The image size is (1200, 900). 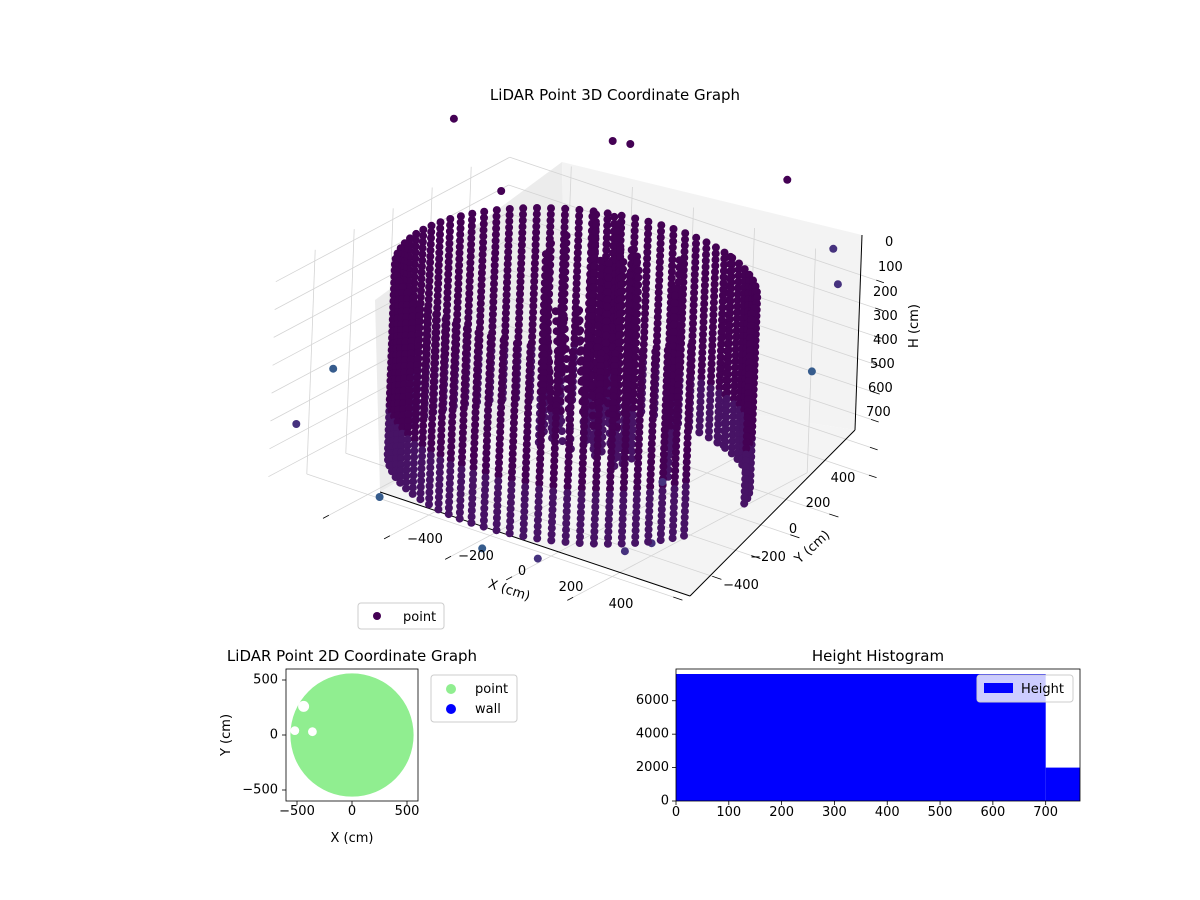 What do you see at coordinates (693, 218) in the screenshot?
I see `grid-line` at bounding box center [693, 218].